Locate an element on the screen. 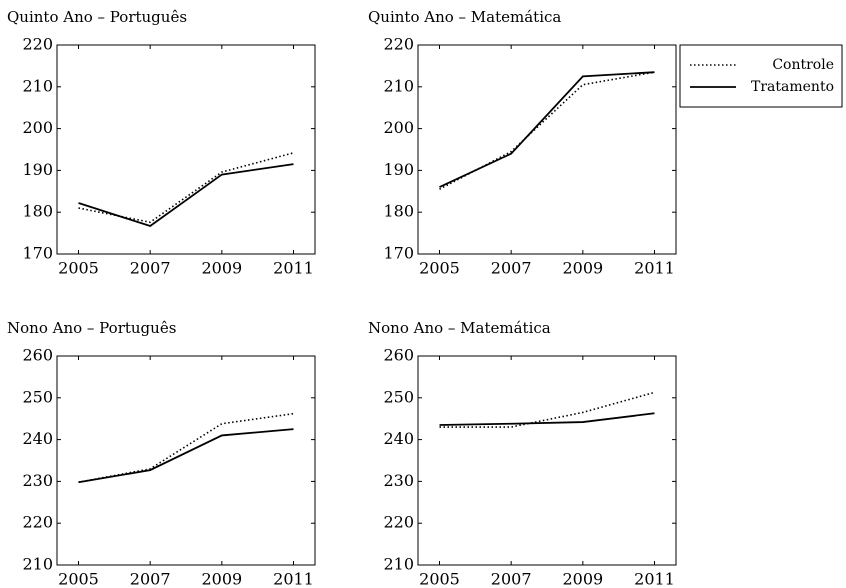 This screenshot has height=588, width=846. chart-title: Nono Ano – Matemática is located at coordinates (459, 328).